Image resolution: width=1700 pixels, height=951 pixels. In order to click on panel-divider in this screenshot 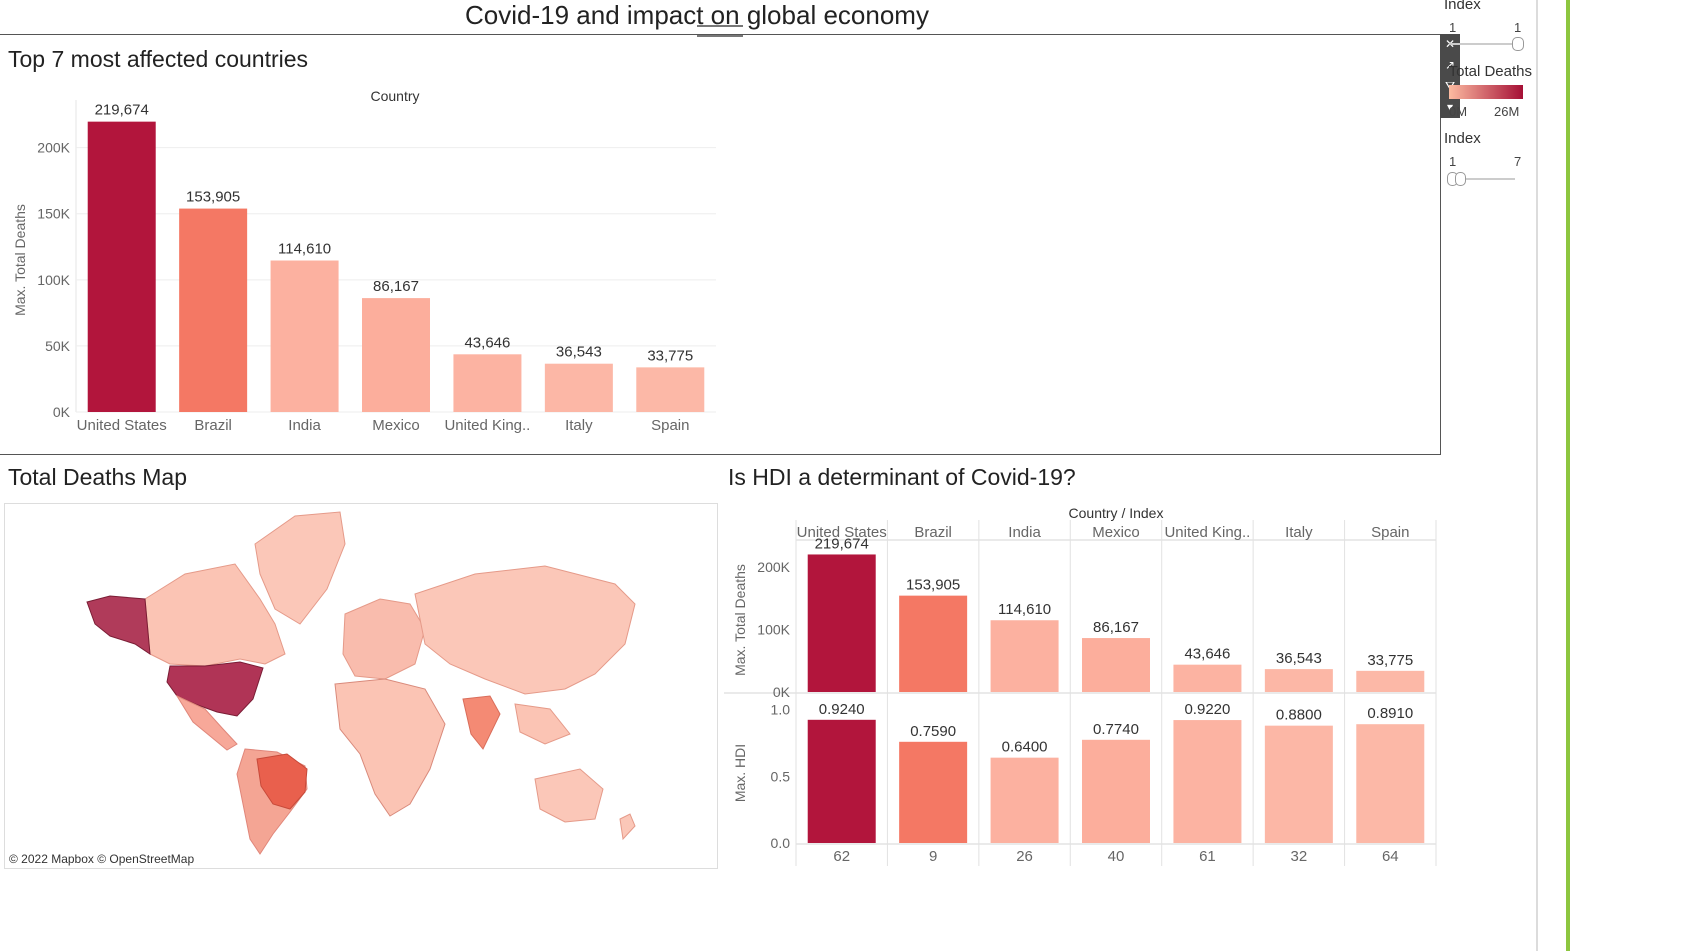, I will do `click(1537, 475)`.